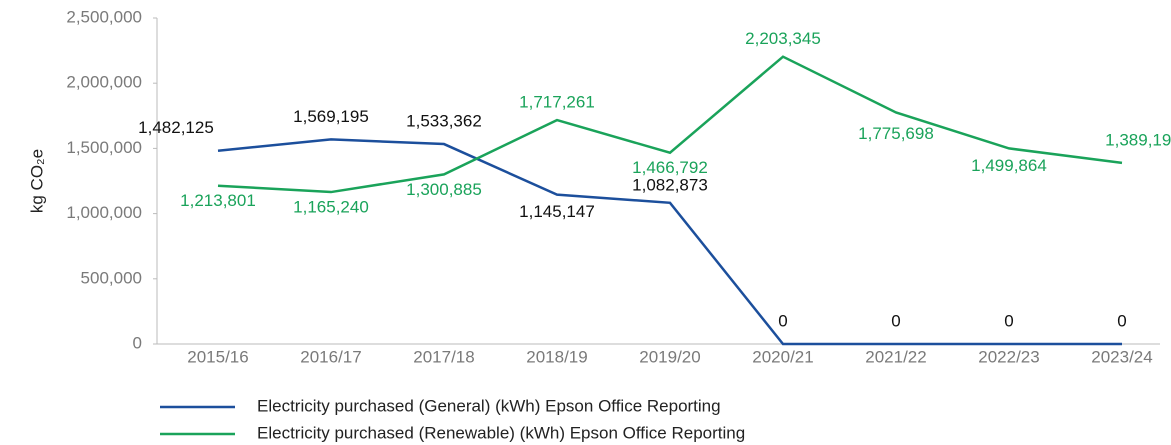 The height and width of the screenshot is (445, 1171). Describe the element at coordinates (137, 342) in the screenshot. I see `y-tick-label: 0` at that location.